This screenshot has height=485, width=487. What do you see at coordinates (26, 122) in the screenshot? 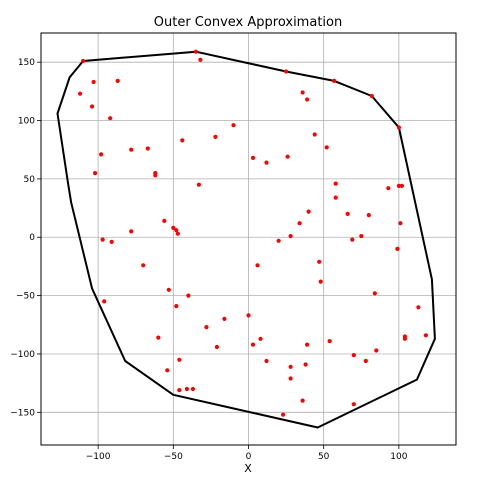
I see `y-tick-label: 100` at bounding box center [26, 122].